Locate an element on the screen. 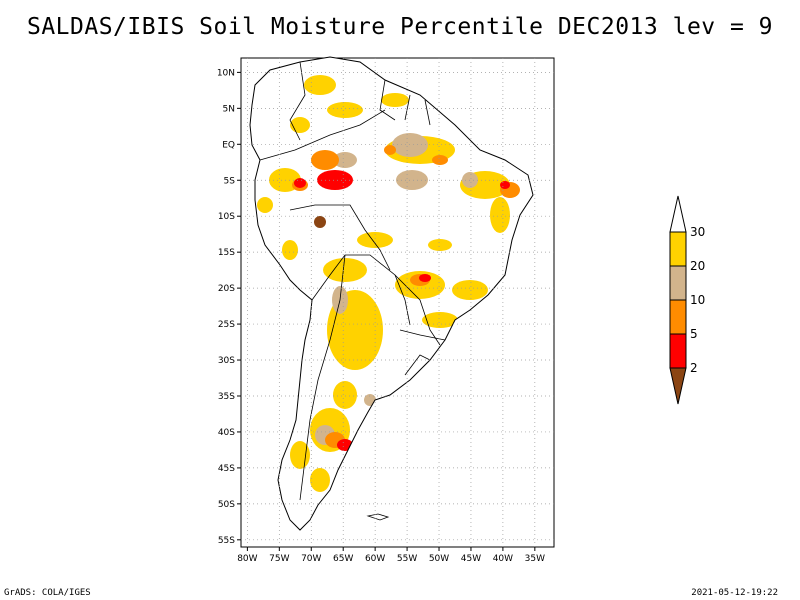 The width and height of the screenshot is (800, 600). latitude-axis: 10N 5N EQ 5S 10S 15S 20S 25S 30S 35S 40S 45S 50S 55S is located at coordinates (229, 307).